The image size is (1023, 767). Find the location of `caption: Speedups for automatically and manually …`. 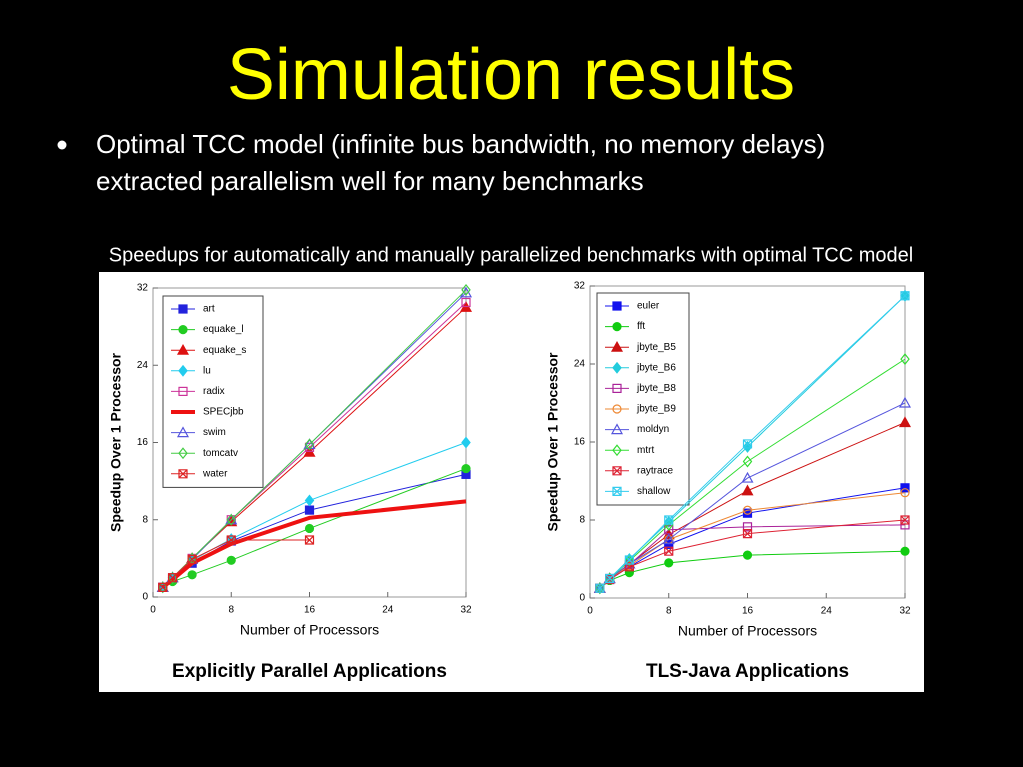

caption: Speedups for automatically and manually … is located at coordinates (511, 255).